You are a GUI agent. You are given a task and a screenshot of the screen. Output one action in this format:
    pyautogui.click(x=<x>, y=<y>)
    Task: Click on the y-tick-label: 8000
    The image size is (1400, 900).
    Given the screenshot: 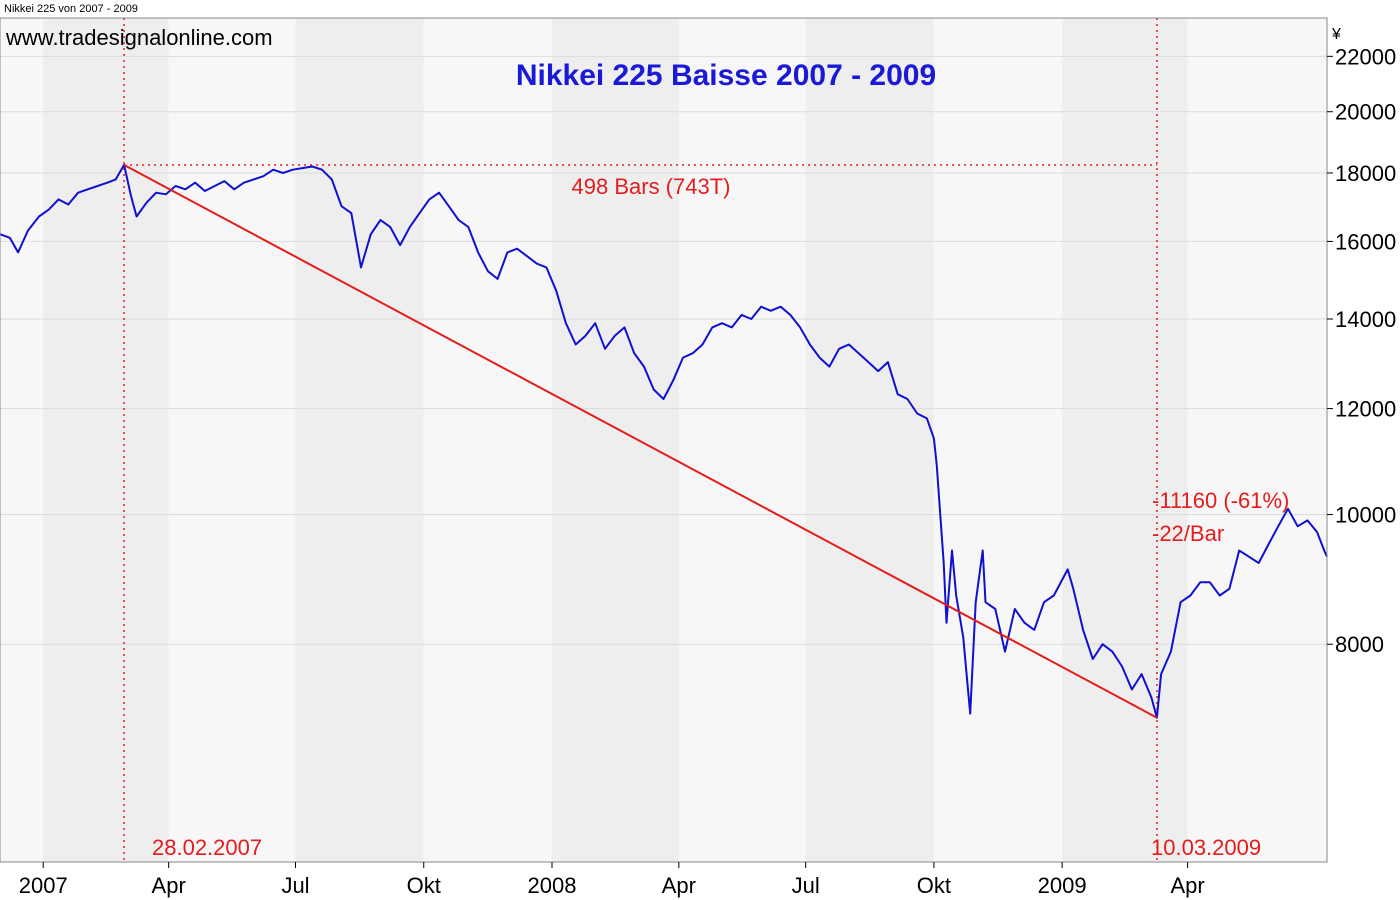 What is the action you would take?
    pyautogui.click(x=1359, y=644)
    